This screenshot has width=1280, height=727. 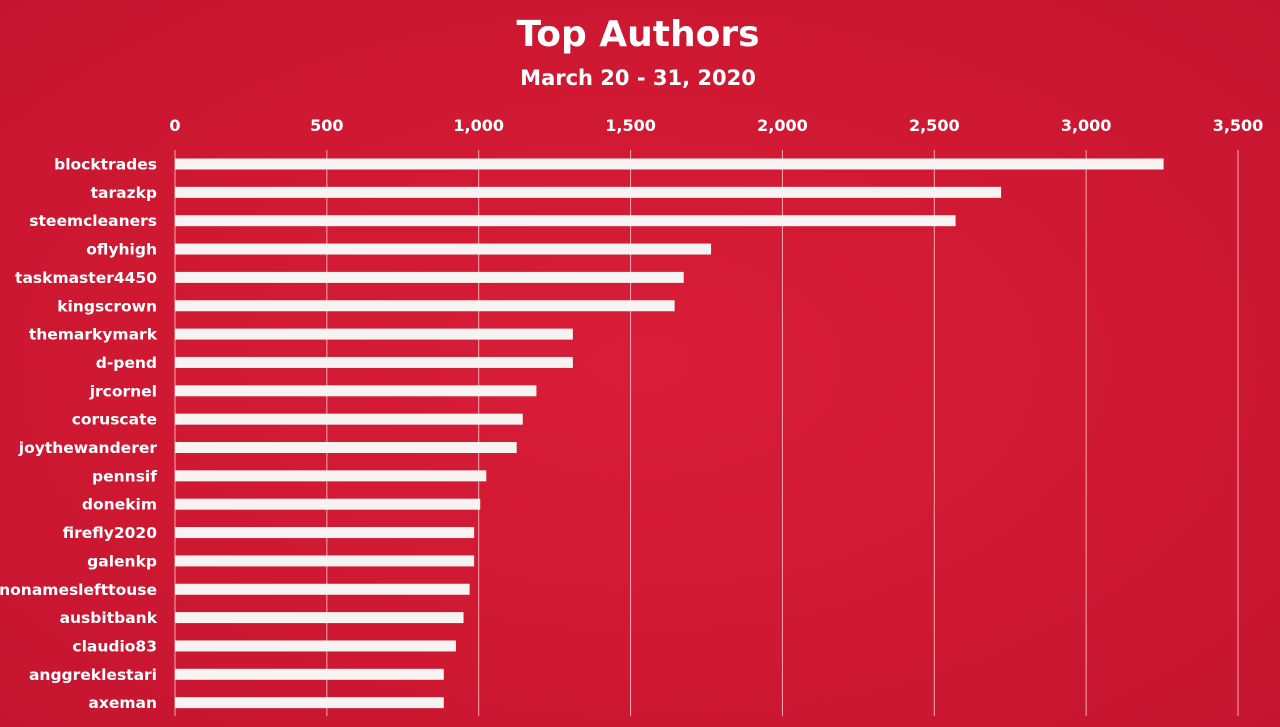 What do you see at coordinates (315, 646) in the screenshot?
I see `bar-claudio83` at bounding box center [315, 646].